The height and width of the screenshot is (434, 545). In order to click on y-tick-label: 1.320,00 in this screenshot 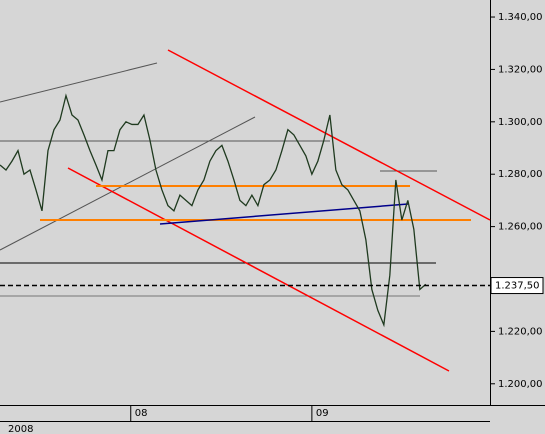, I will do `click(520, 69)`.